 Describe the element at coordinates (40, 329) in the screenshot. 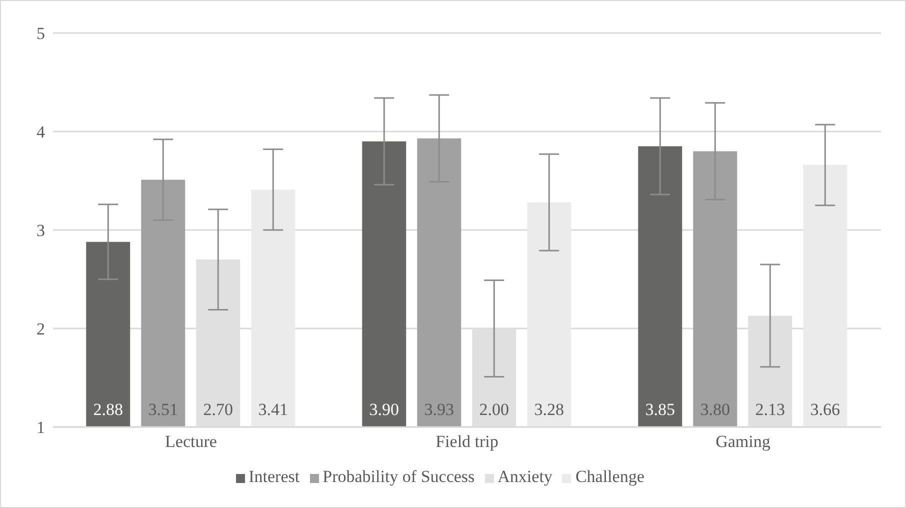

I see `y-tick-label: 2` at that location.